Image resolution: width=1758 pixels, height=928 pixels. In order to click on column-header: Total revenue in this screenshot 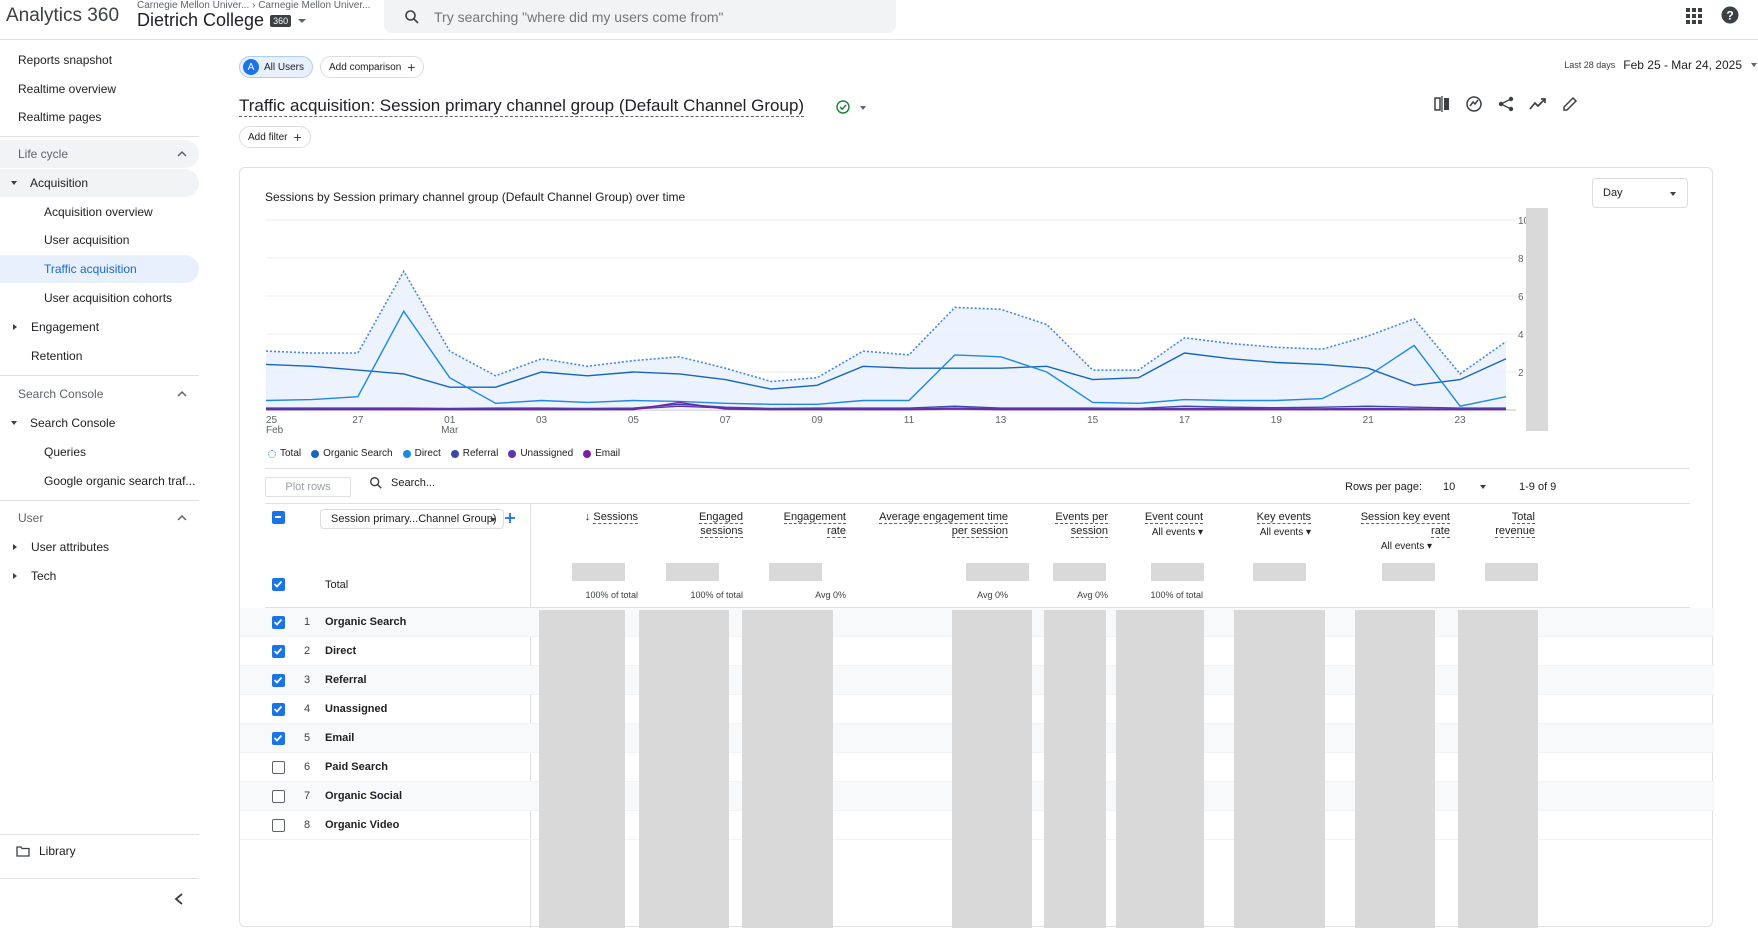, I will do `click(1495, 524)`.